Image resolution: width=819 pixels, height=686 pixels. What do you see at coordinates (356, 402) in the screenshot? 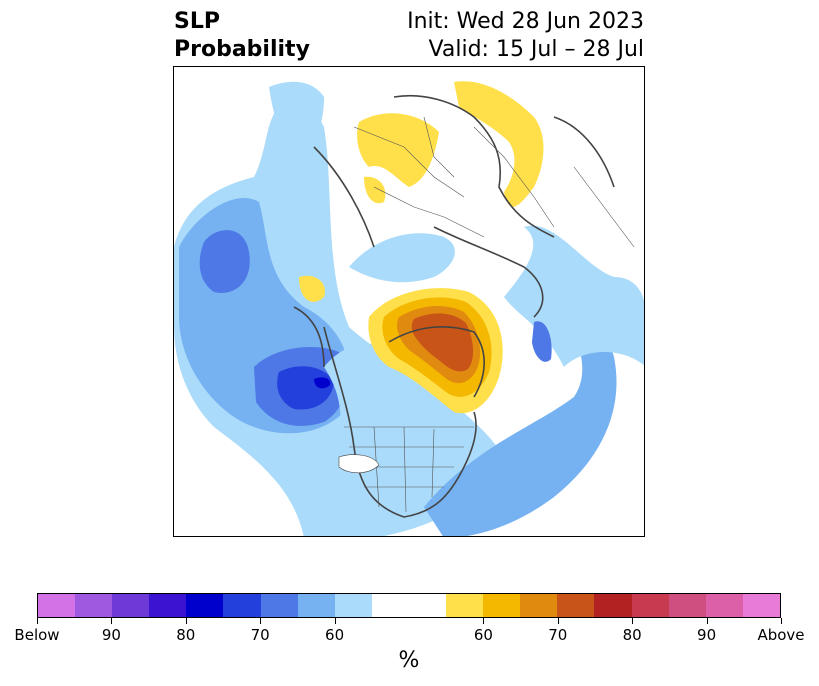
I see `below-region-canada-band` at bounding box center [356, 402].